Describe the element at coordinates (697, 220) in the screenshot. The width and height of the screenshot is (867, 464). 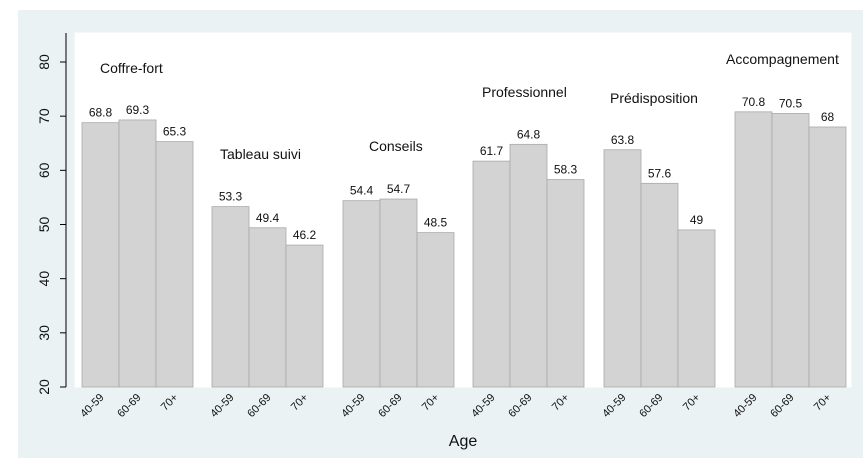
I see `data-label: 49` at that location.